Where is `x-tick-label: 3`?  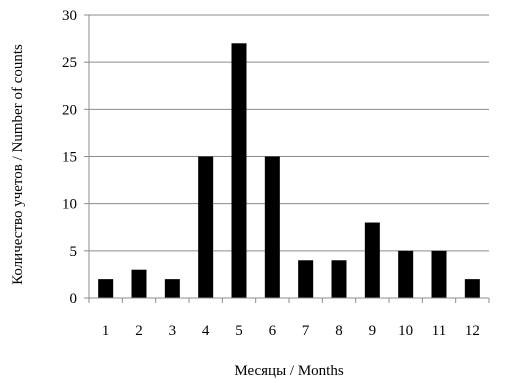 x-tick-label: 3 is located at coordinates (173, 331).